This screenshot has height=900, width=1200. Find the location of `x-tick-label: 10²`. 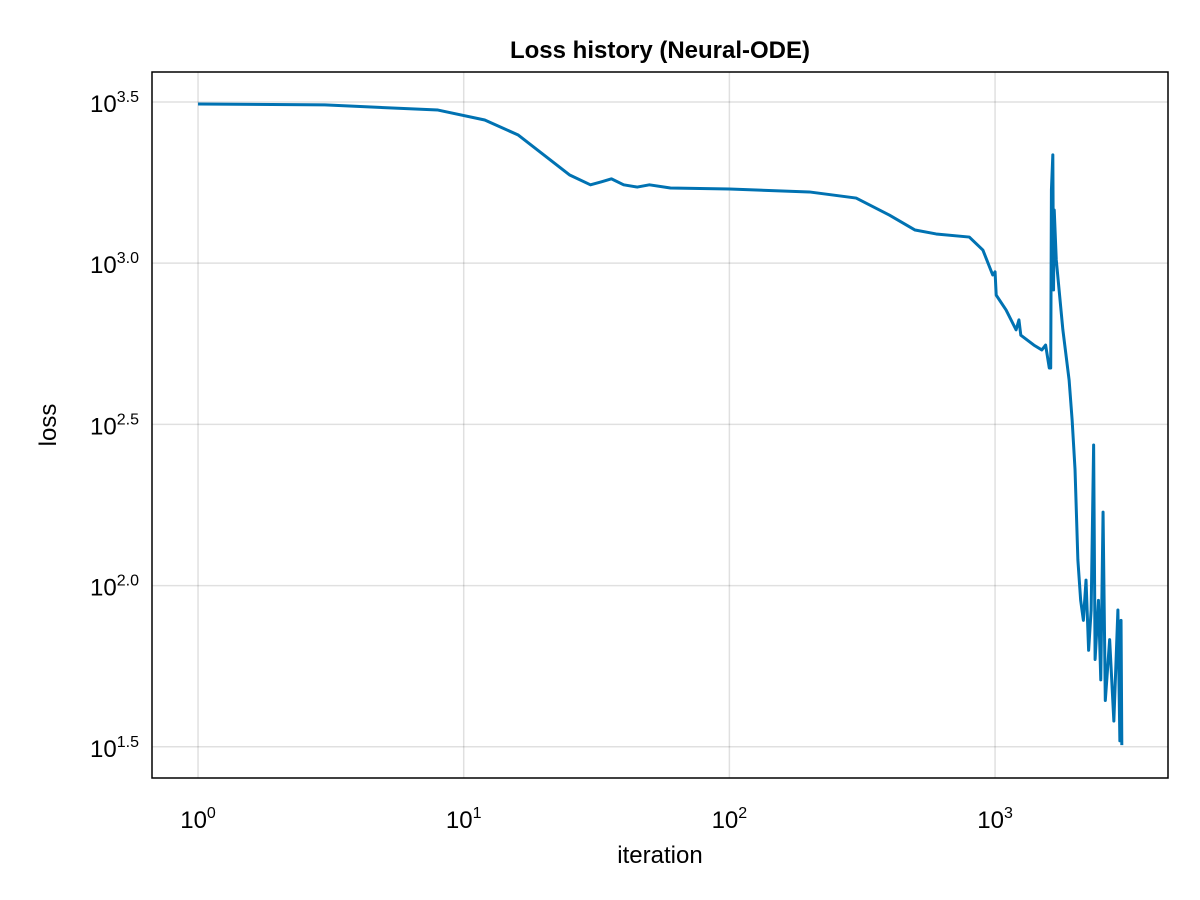

x-tick-label: 10² is located at coordinates (730, 819).